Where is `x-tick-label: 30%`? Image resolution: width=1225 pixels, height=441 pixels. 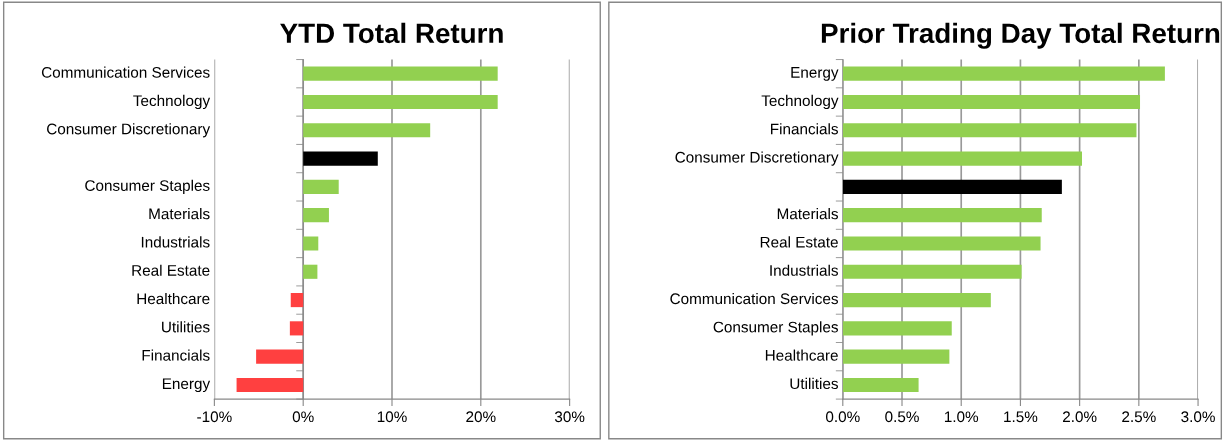
x-tick-label: 30% is located at coordinates (569, 417).